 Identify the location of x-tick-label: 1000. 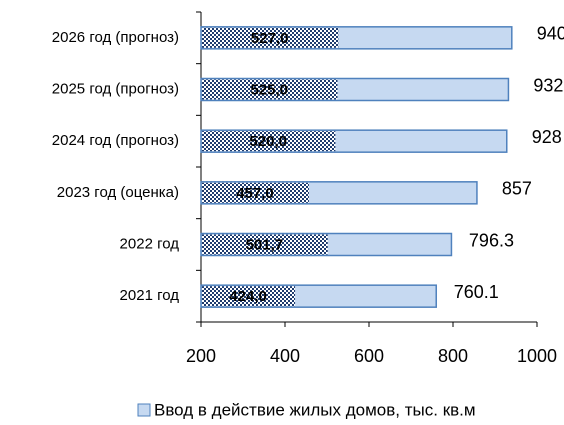
(537, 356).